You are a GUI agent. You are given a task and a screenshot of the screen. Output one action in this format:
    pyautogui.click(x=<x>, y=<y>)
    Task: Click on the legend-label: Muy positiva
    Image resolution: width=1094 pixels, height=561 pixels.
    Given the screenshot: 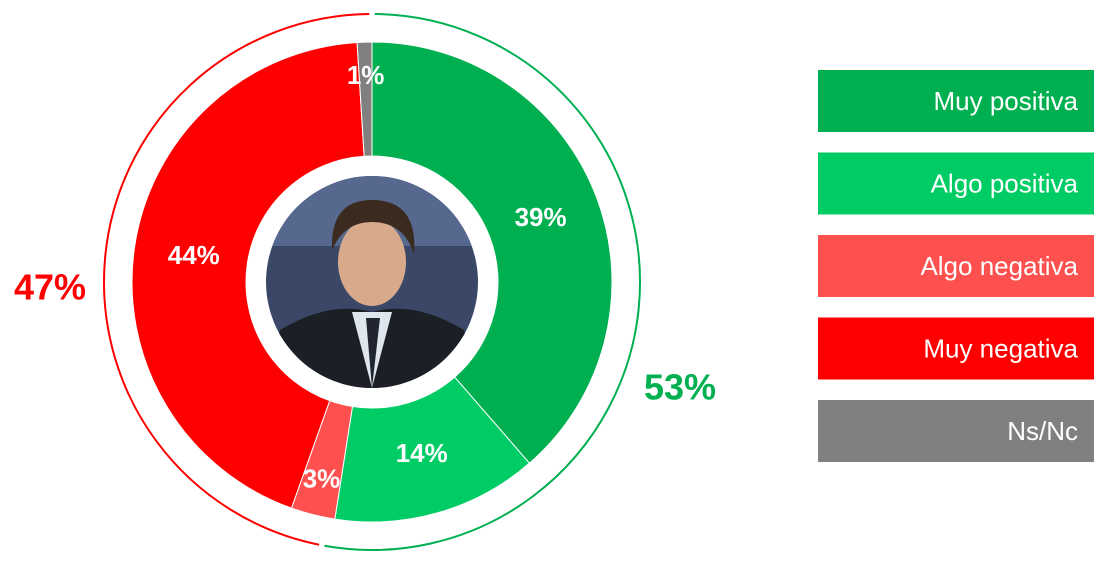 What is the action you would take?
    pyautogui.click(x=1006, y=101)
    